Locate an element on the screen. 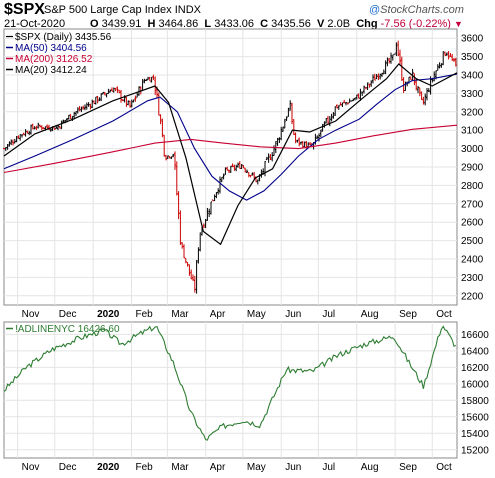 The width and height of the screenshot is (495, 478). y-tick-label: 15600 is located at coordinates (475, 417).